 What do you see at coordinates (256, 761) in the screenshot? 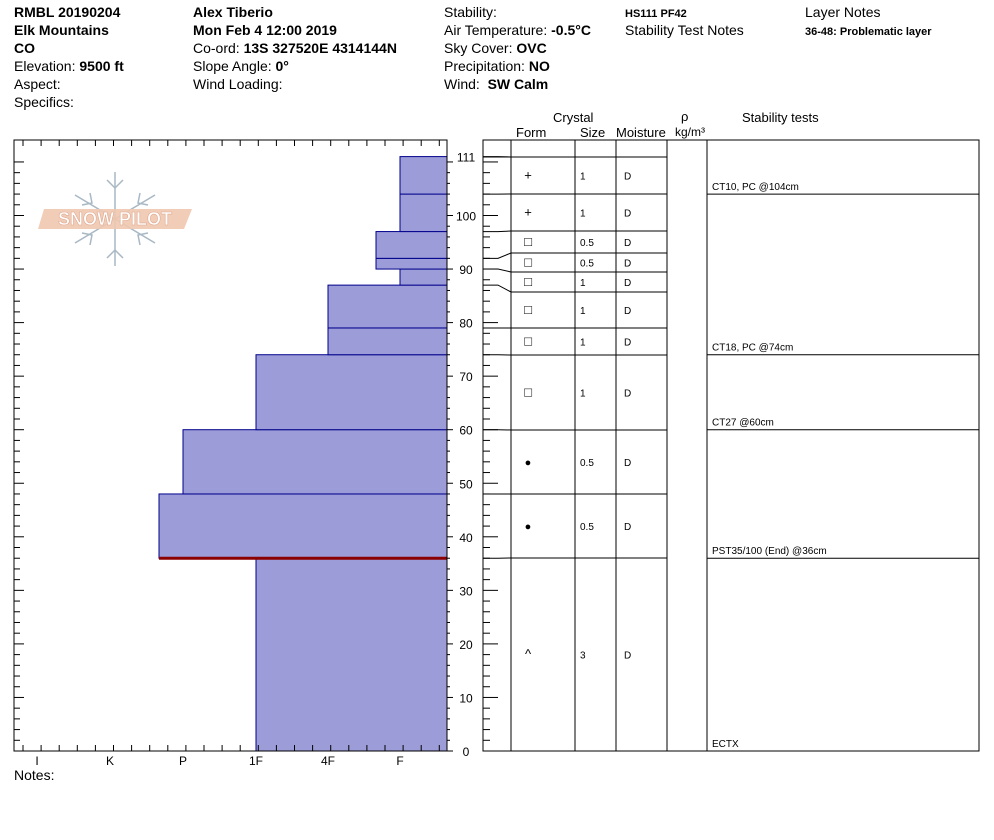
I see `hardness-label: 1F` at bounding box center [256, 761].